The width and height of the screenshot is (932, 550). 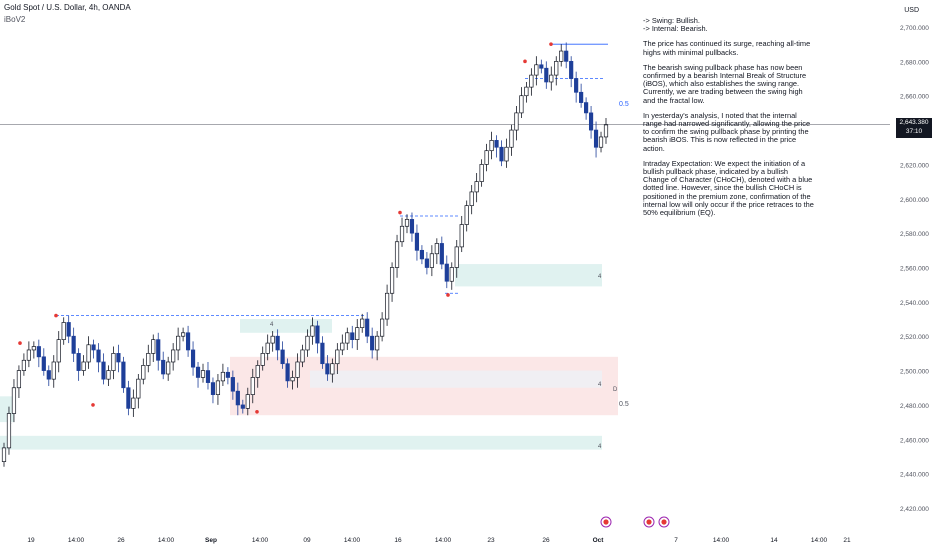 I want to click on economic-events, so click(x=635, y=522).